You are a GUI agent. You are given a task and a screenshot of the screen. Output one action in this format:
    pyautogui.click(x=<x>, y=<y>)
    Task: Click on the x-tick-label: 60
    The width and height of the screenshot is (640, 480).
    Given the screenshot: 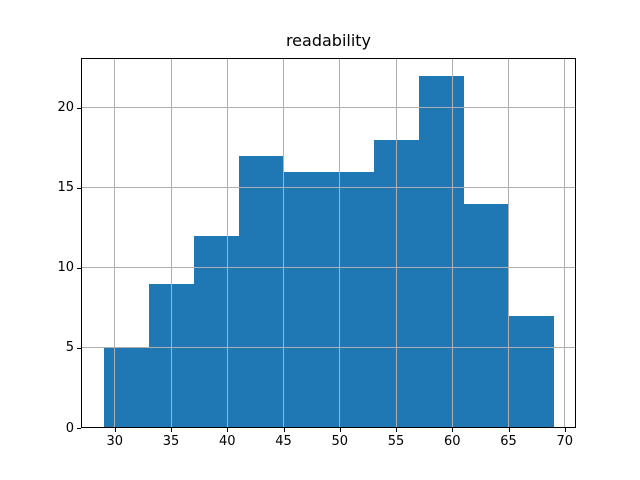 What is the action you would take?
    pyautogui.click(x=452, y=441)
    